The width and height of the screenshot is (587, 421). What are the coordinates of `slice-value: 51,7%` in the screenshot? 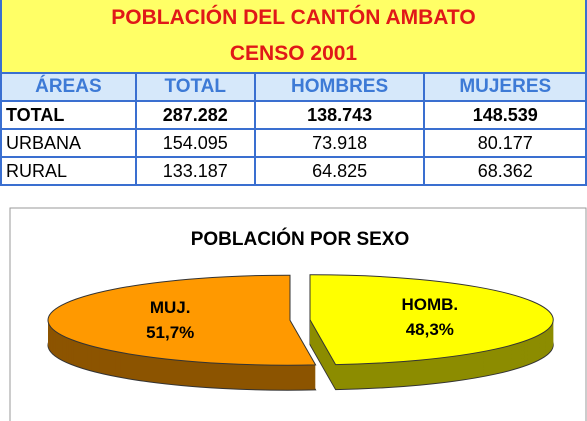 It's located at (170, 332).